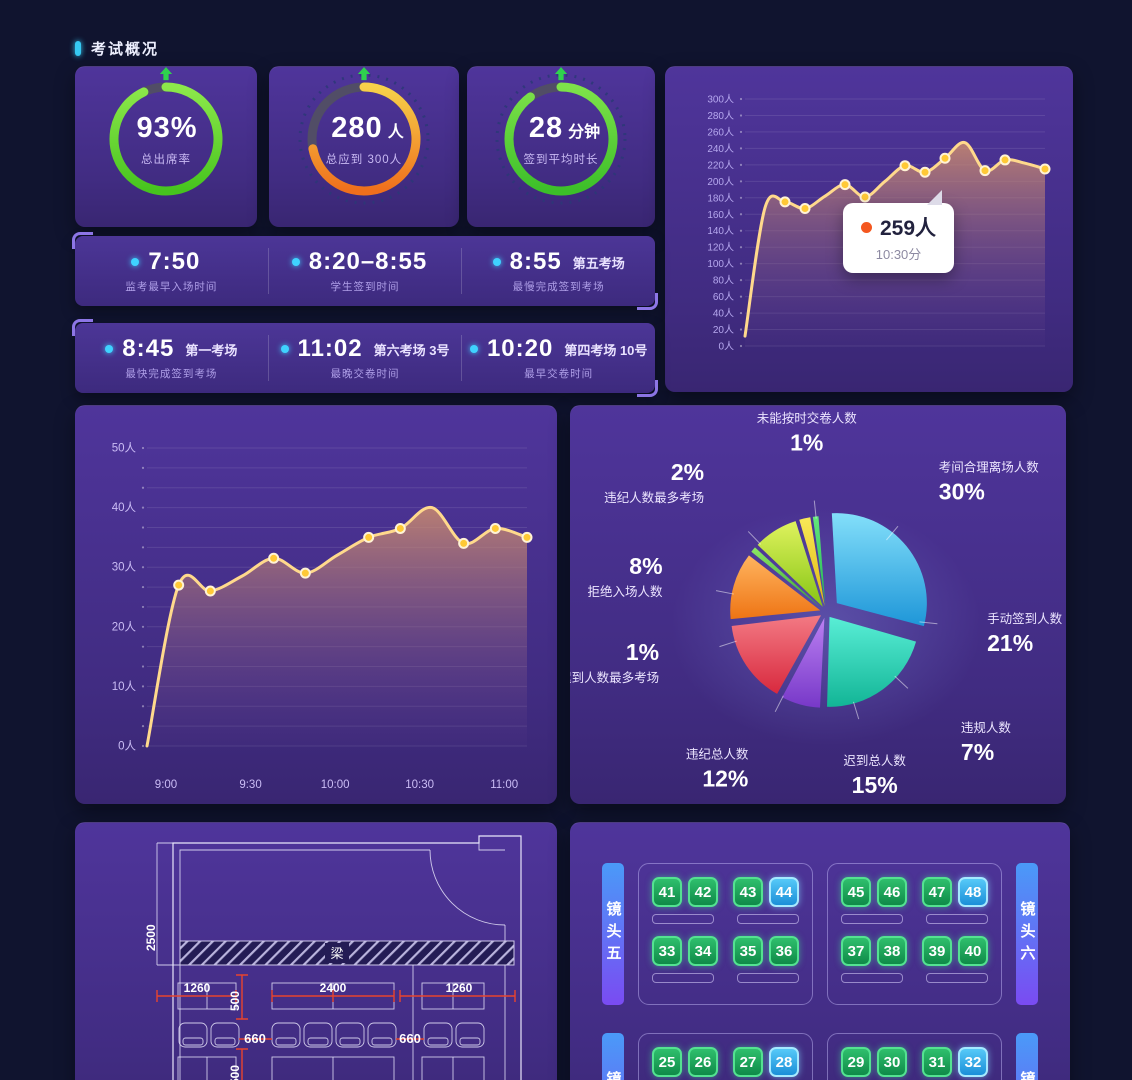  Describe the element at coordinates (720, 116) in the screenshot. I see `svg-text: 280人` at that location.